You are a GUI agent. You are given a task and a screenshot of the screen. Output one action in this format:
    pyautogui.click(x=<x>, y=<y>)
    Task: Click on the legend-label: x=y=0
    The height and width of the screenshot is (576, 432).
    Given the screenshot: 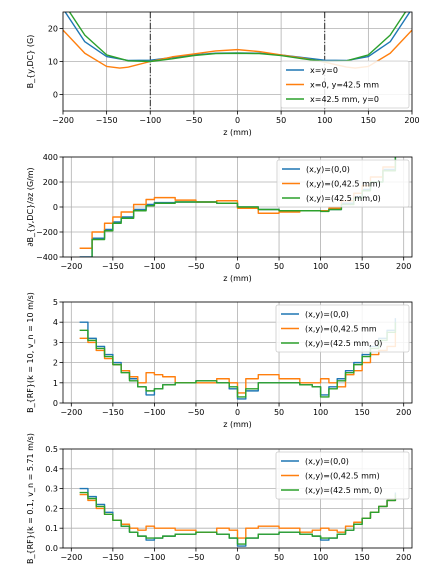 What is the action you would take?
    pyautogui.click(x=324, y=70)
    